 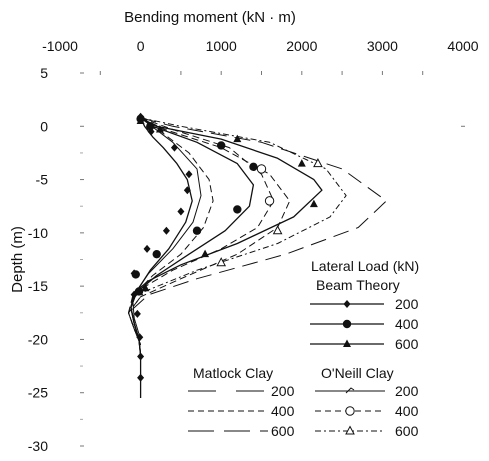 What do you see at coordinates (38, 446) in the screenshot?
I see `y-tick-label: -30` at bounding box center [38, 446].